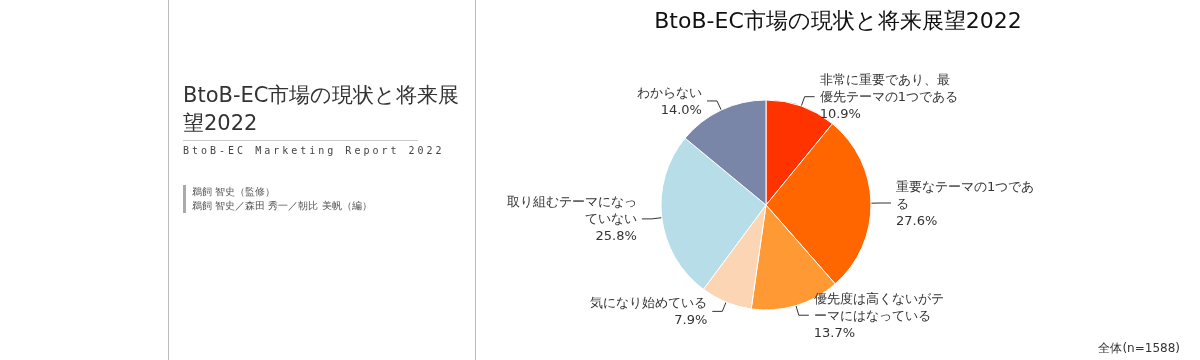 The image size is (1200, 360). Describe the element at coordinates (571, 210) in the screenshot. I see `slice-label: 取り組むテーマになっていない` at that location.